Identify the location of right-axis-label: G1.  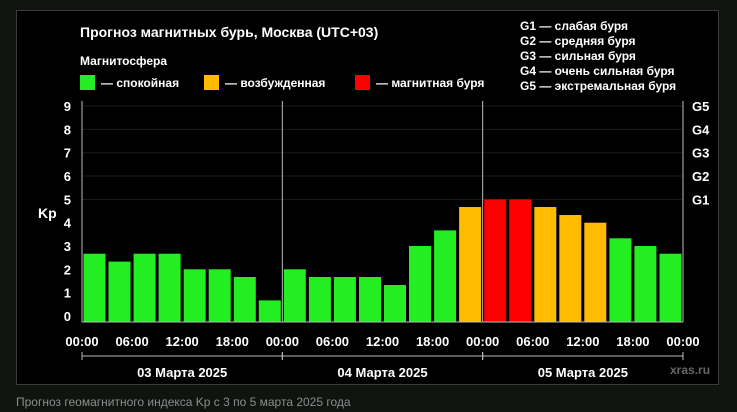
(700, 199).